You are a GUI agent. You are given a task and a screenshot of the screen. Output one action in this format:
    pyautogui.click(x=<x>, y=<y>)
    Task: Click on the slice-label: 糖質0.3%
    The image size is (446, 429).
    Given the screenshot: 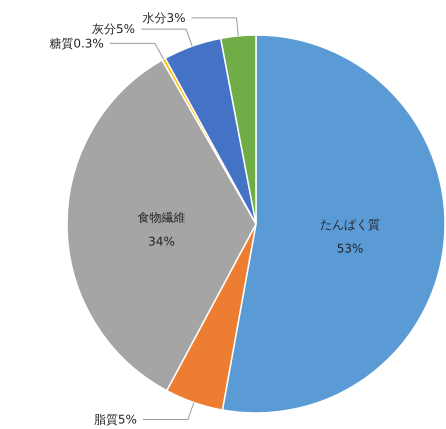 What is the action you would take?
    pyautogui.click(x=76, y=43)
    